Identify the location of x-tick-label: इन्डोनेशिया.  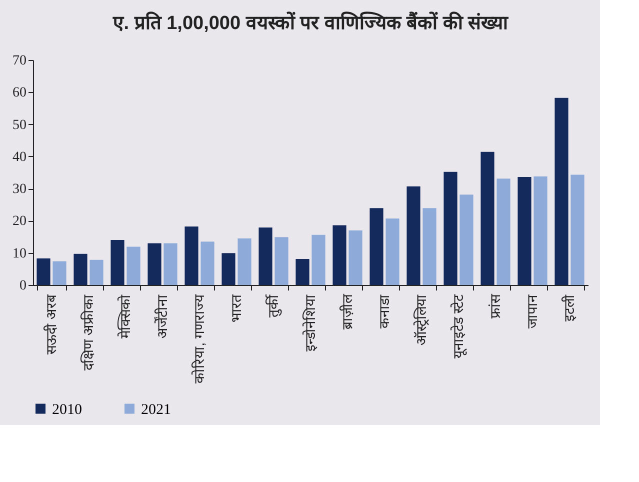
(310, 323).